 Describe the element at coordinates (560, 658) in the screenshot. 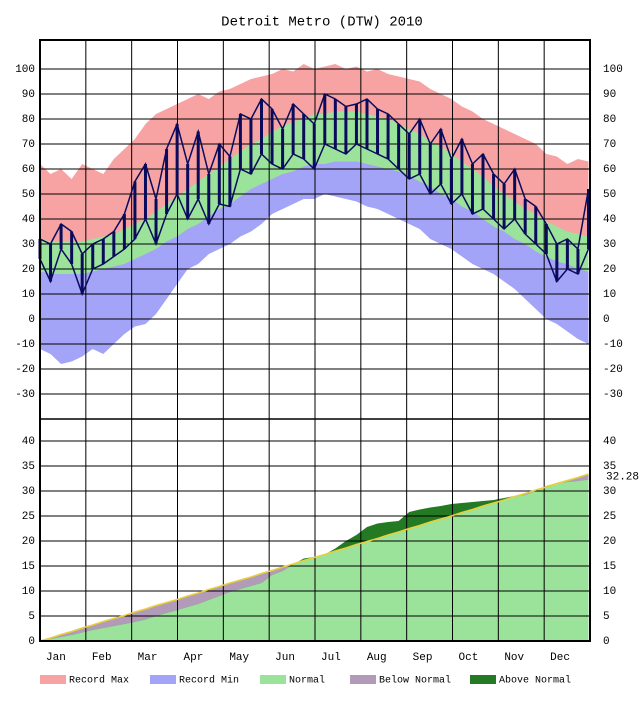

I see `x-tick-label: Dec` at that location.